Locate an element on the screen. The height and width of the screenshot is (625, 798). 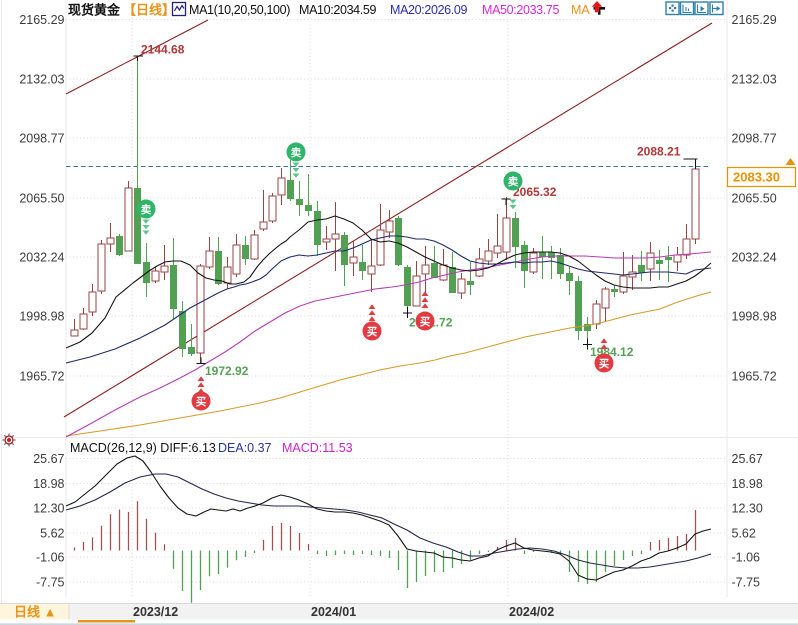
svg-text: 2024/01 is located at coordinates (333, 612).